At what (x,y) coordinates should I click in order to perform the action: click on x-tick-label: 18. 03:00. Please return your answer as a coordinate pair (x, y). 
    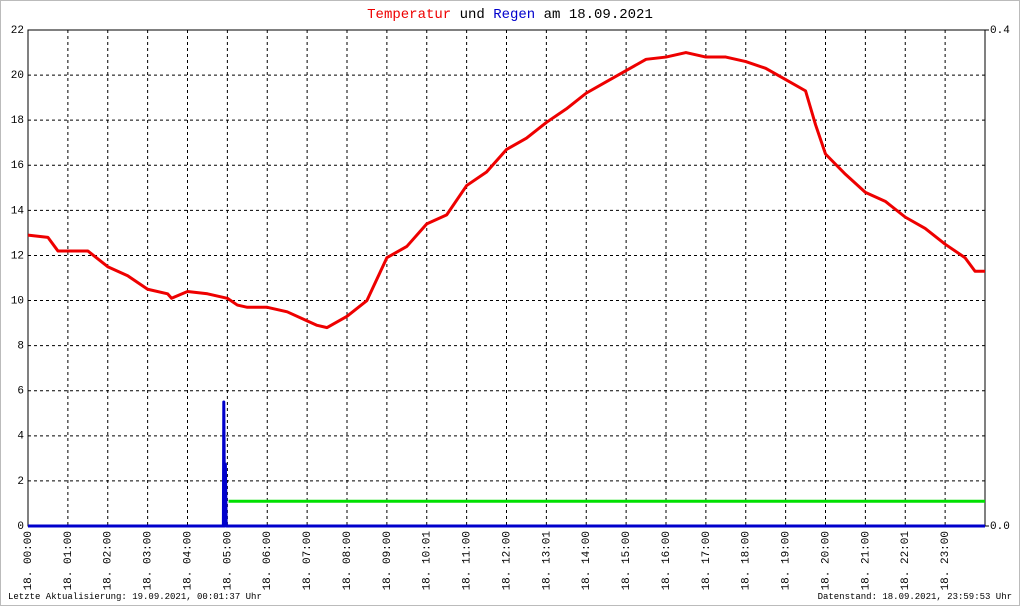
    Looking at the image, I should click on (149, 560).